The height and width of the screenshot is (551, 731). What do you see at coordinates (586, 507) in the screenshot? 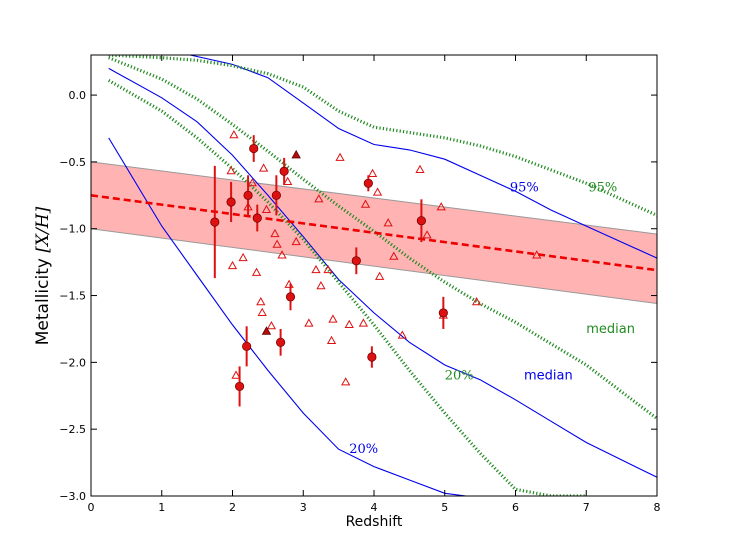
I see `x-tick-label: 7` at bounding box center [586, 507].